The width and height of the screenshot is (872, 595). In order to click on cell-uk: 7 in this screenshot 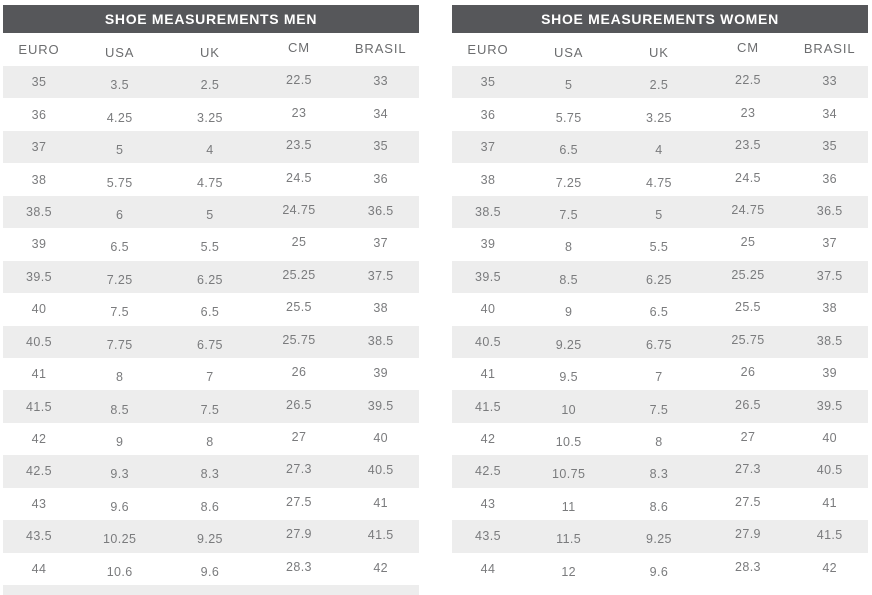, I will do `click(210, 377)`.